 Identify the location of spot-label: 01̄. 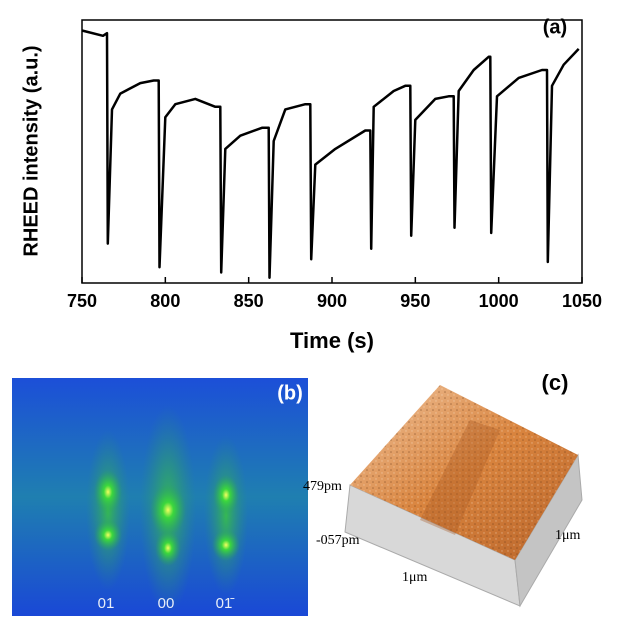
(225, 603).